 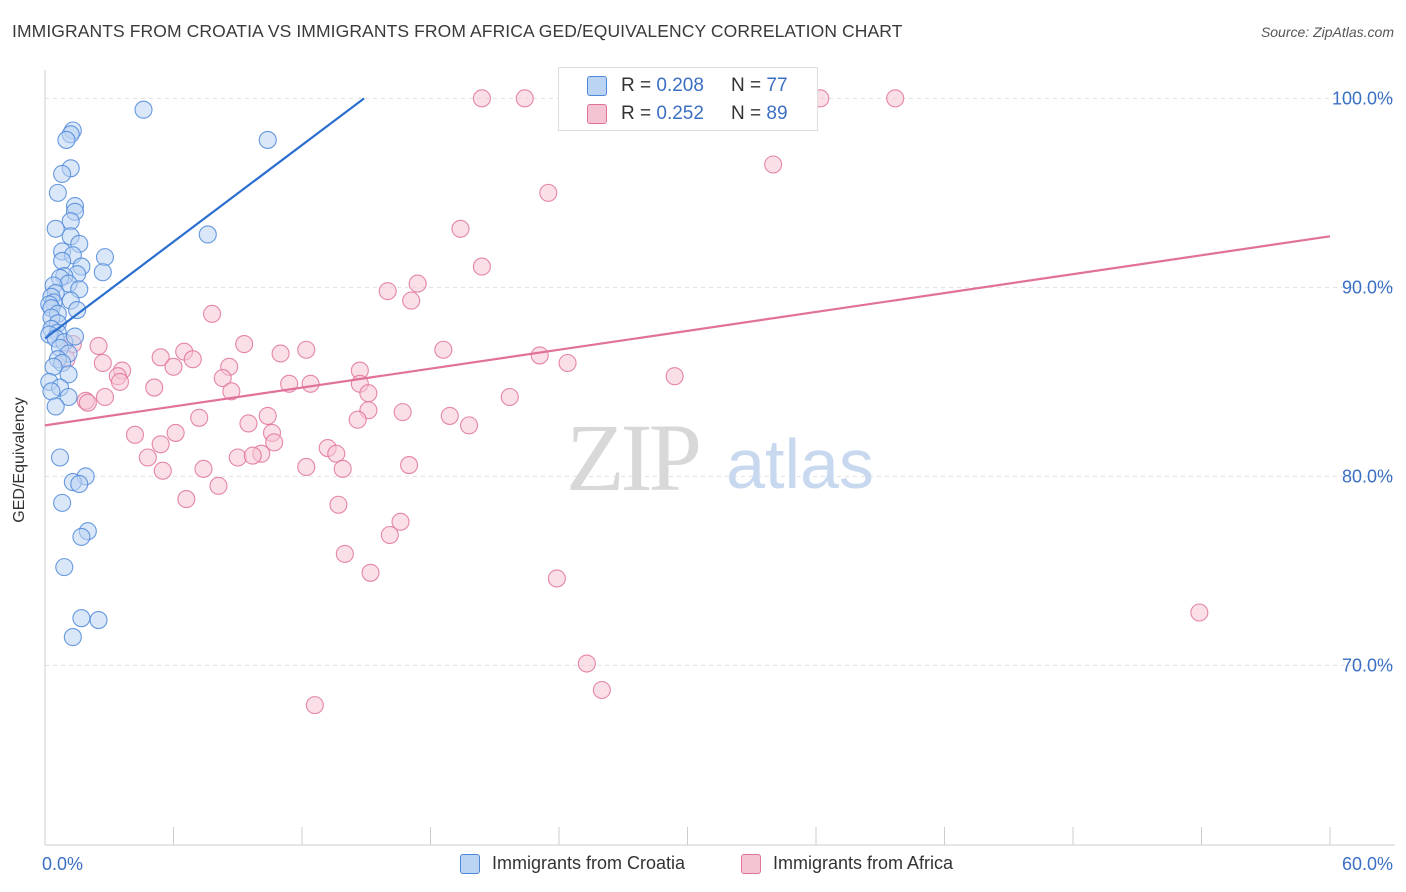 I want to click on watermark: ZIP atlas, so click(x=720, y=457).